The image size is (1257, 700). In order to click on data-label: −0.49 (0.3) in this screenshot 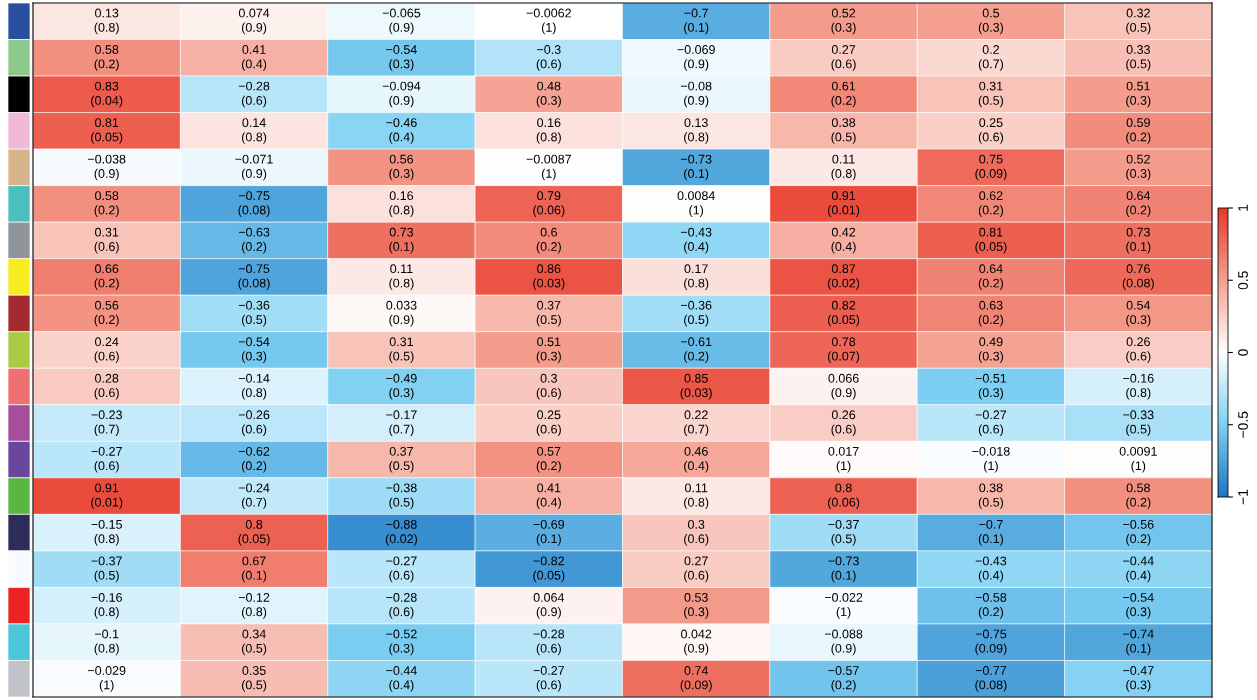, I will do `click(401, 386)`.